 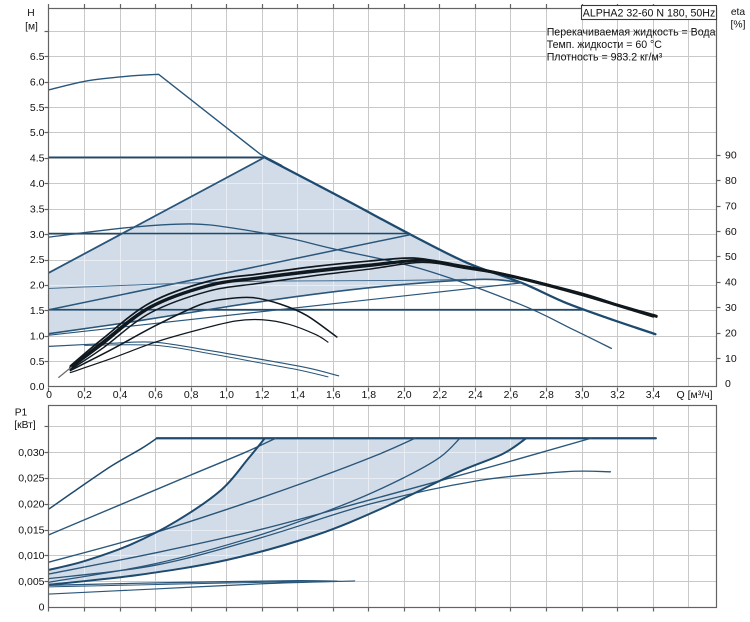 What do you see at coordinates (731, 156) in the screenshot?
I see `svg-text: 90` at bounding box center [731, 156].